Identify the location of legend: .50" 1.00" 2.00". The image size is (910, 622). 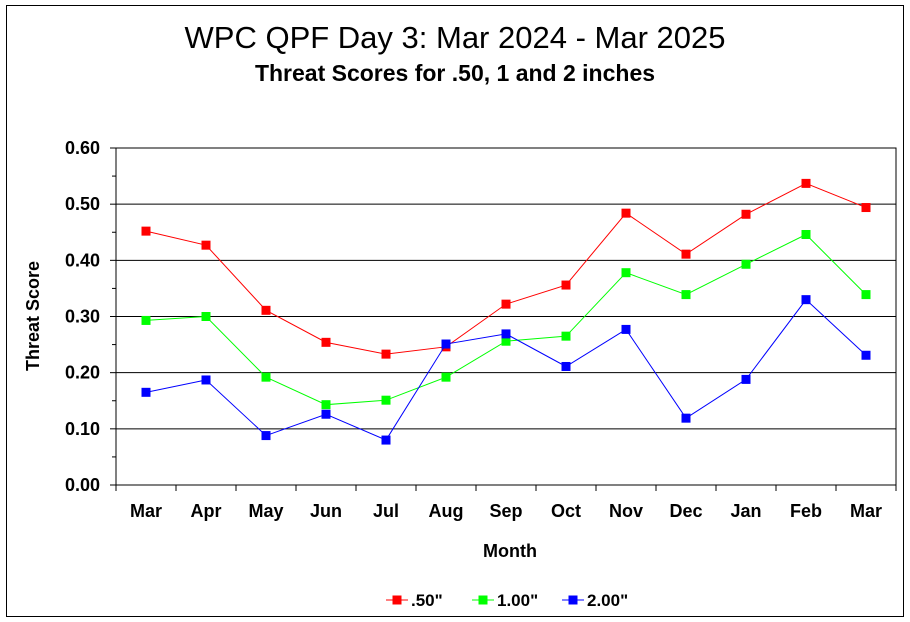
(507, 600).